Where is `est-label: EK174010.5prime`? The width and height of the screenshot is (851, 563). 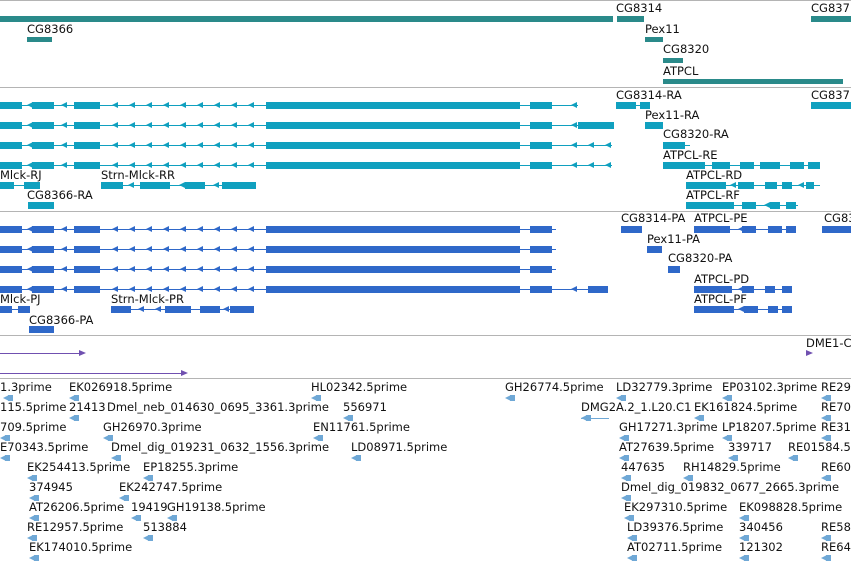 est-label: EK174010.5prime is located at coordinates (81, 547).